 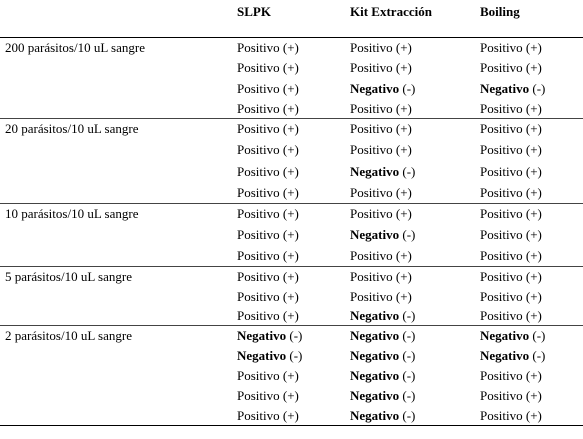 What do you see at coordinates (72, 128) in the screenshot?
I see `group-label: 20 parásitos/10 uL sangre` at bounding box center [72, 128].